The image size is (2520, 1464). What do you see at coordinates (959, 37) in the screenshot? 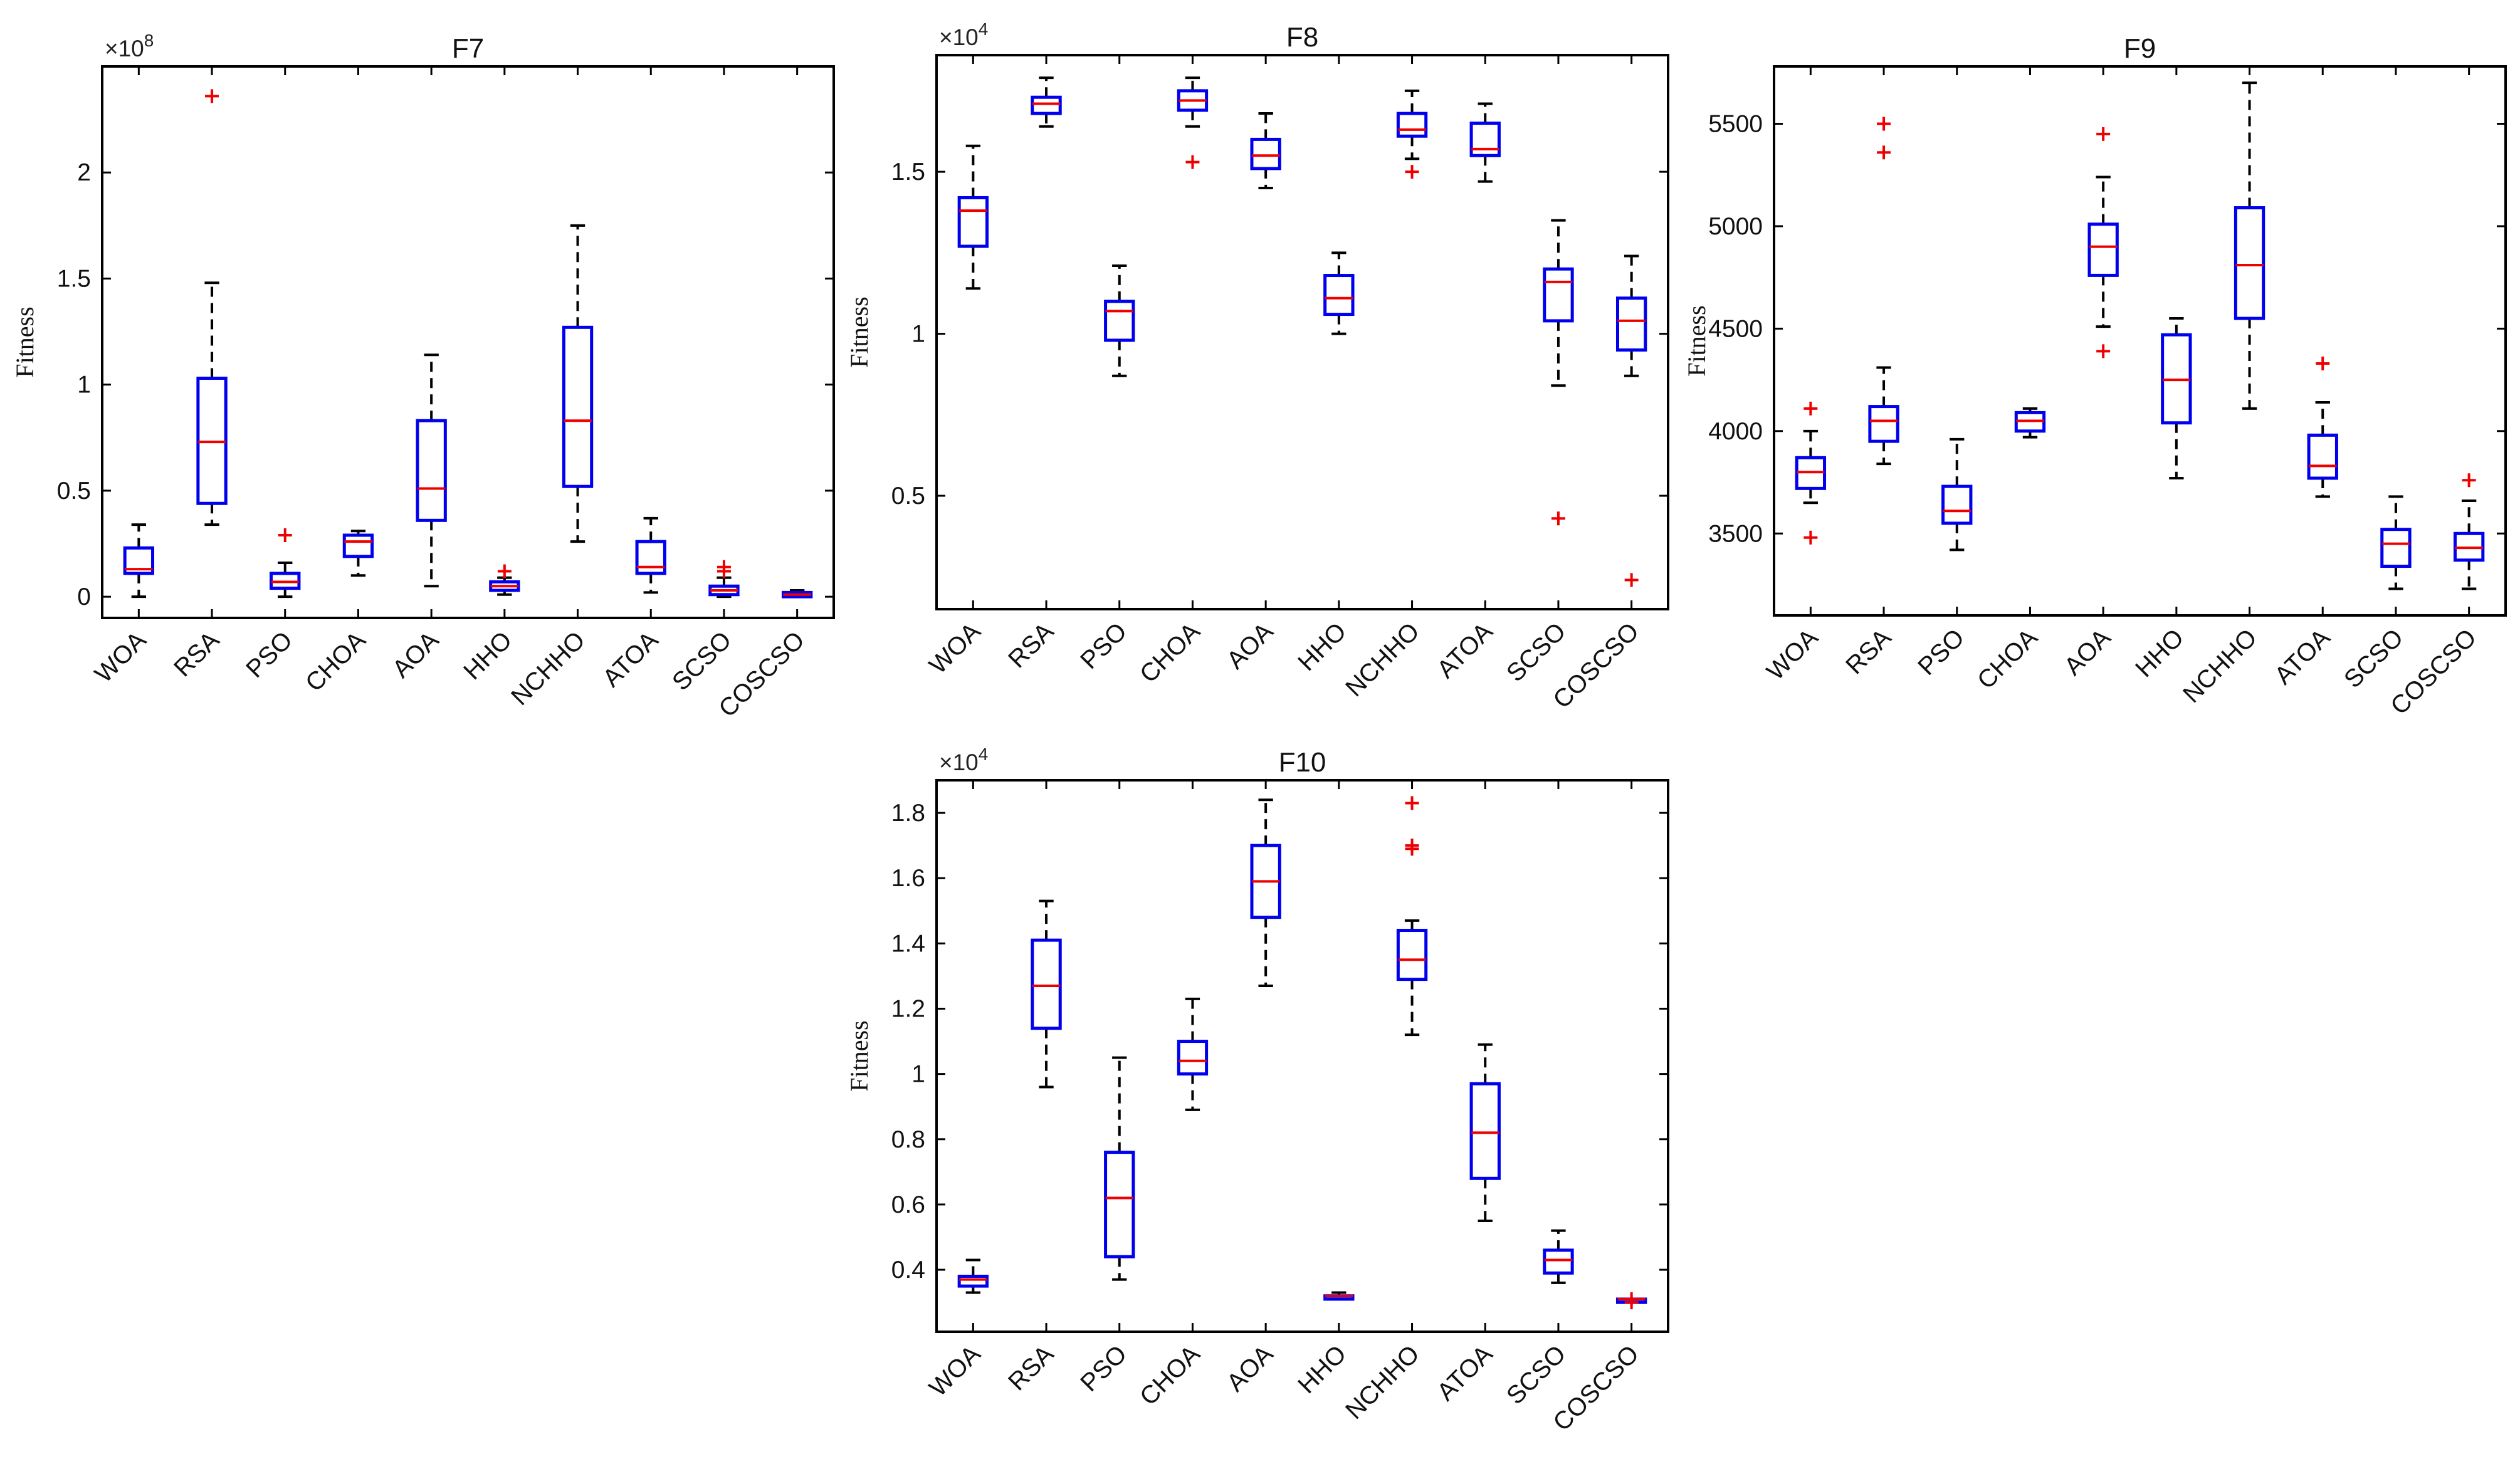
I see `multiplier-base: ×10` at bounding box center [959, 37].